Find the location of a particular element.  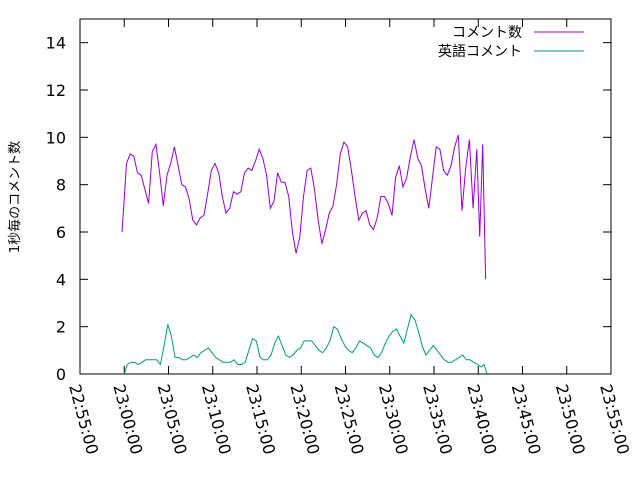

y-tick-label: 4 is located at coordinates (61, 279).